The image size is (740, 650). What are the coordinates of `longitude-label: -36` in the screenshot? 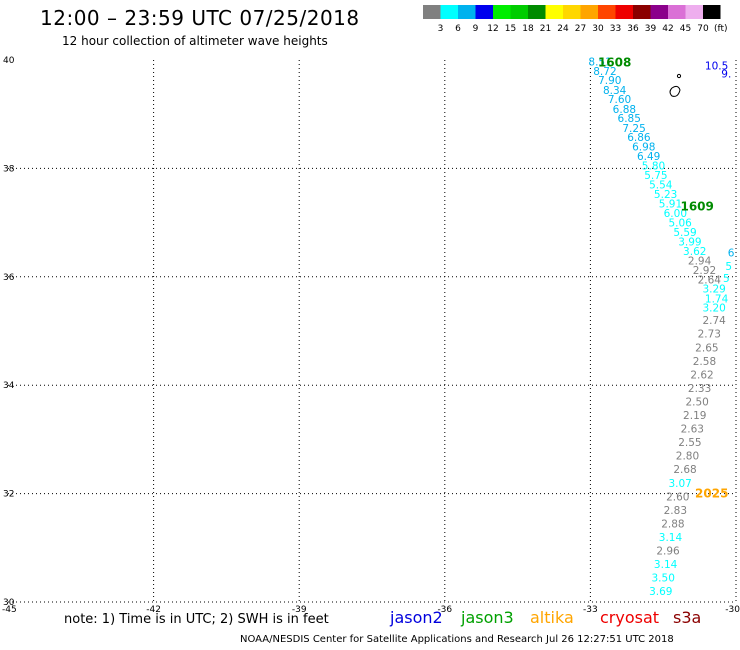 It's located at (444, 610).